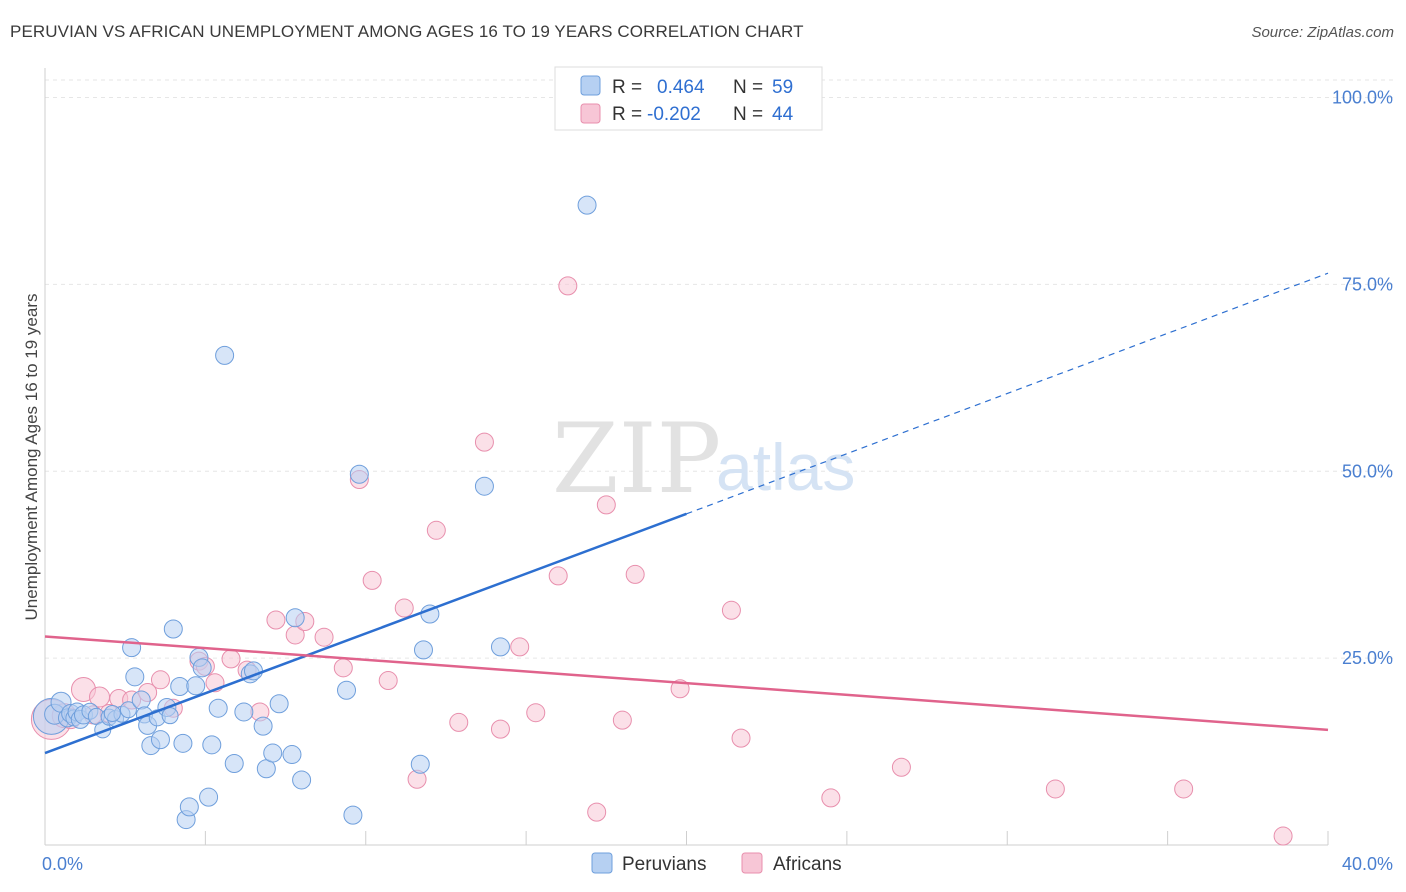 Image resolution: width=1406 pixels, height=892 pixels. What do you see at coordinates (766, 838) in the screenshot?
I see `x-ticks` at bounding box center [766, 838].